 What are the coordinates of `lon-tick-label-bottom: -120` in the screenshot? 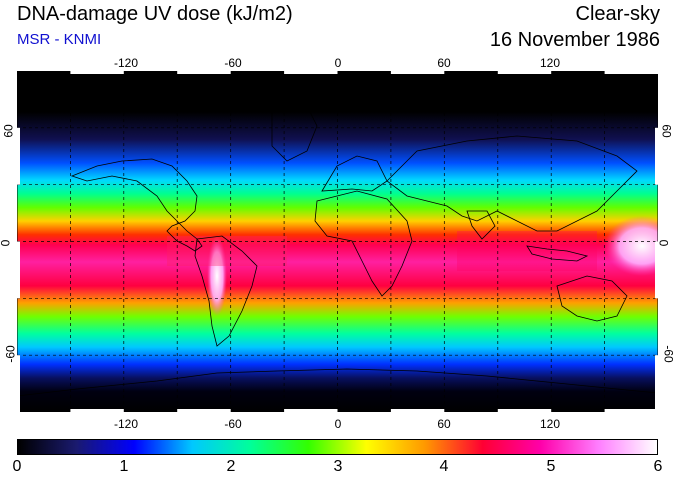 It's located at (126, 424).